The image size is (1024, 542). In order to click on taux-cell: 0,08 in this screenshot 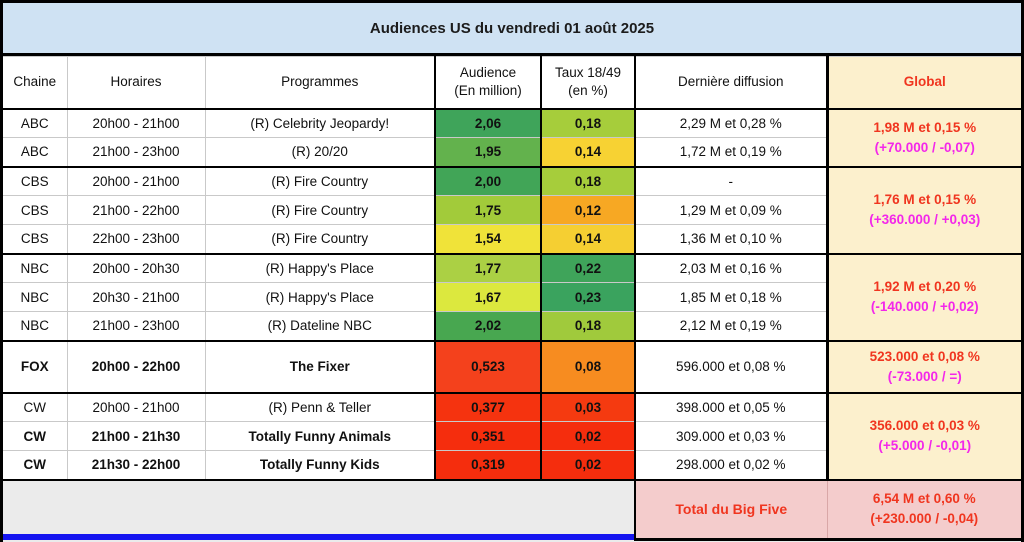, I will do `click(588, 366)`.